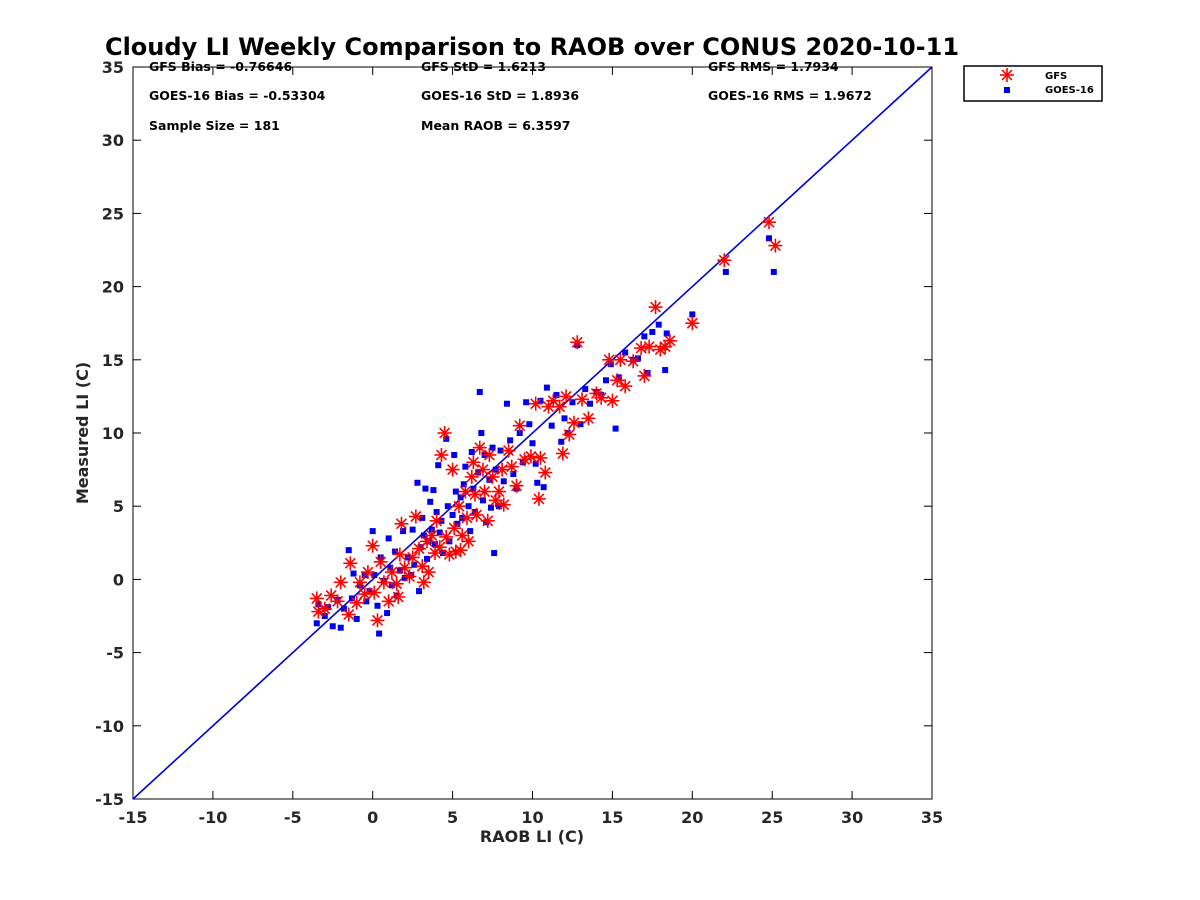 This screenshot has width=1200, height=900. I want to click on x-tick-label: 35, so click(932, 817).